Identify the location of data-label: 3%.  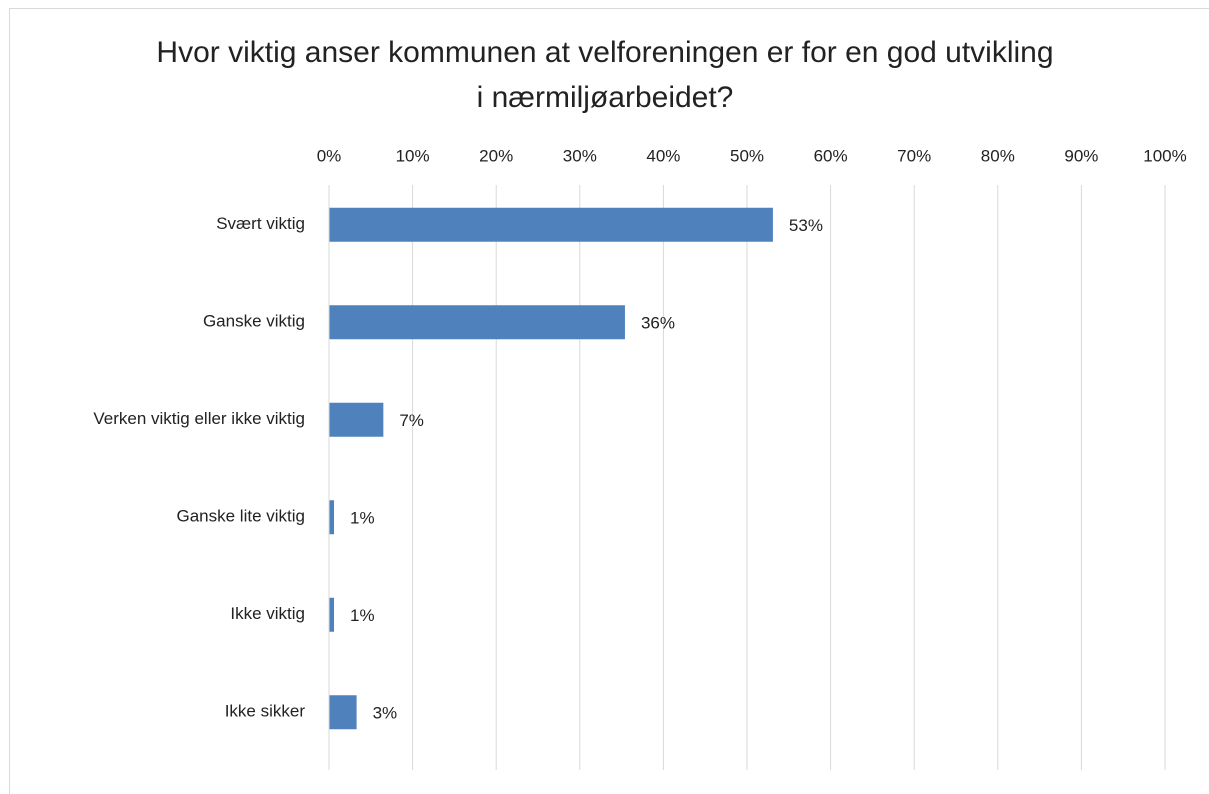
(385, 713).